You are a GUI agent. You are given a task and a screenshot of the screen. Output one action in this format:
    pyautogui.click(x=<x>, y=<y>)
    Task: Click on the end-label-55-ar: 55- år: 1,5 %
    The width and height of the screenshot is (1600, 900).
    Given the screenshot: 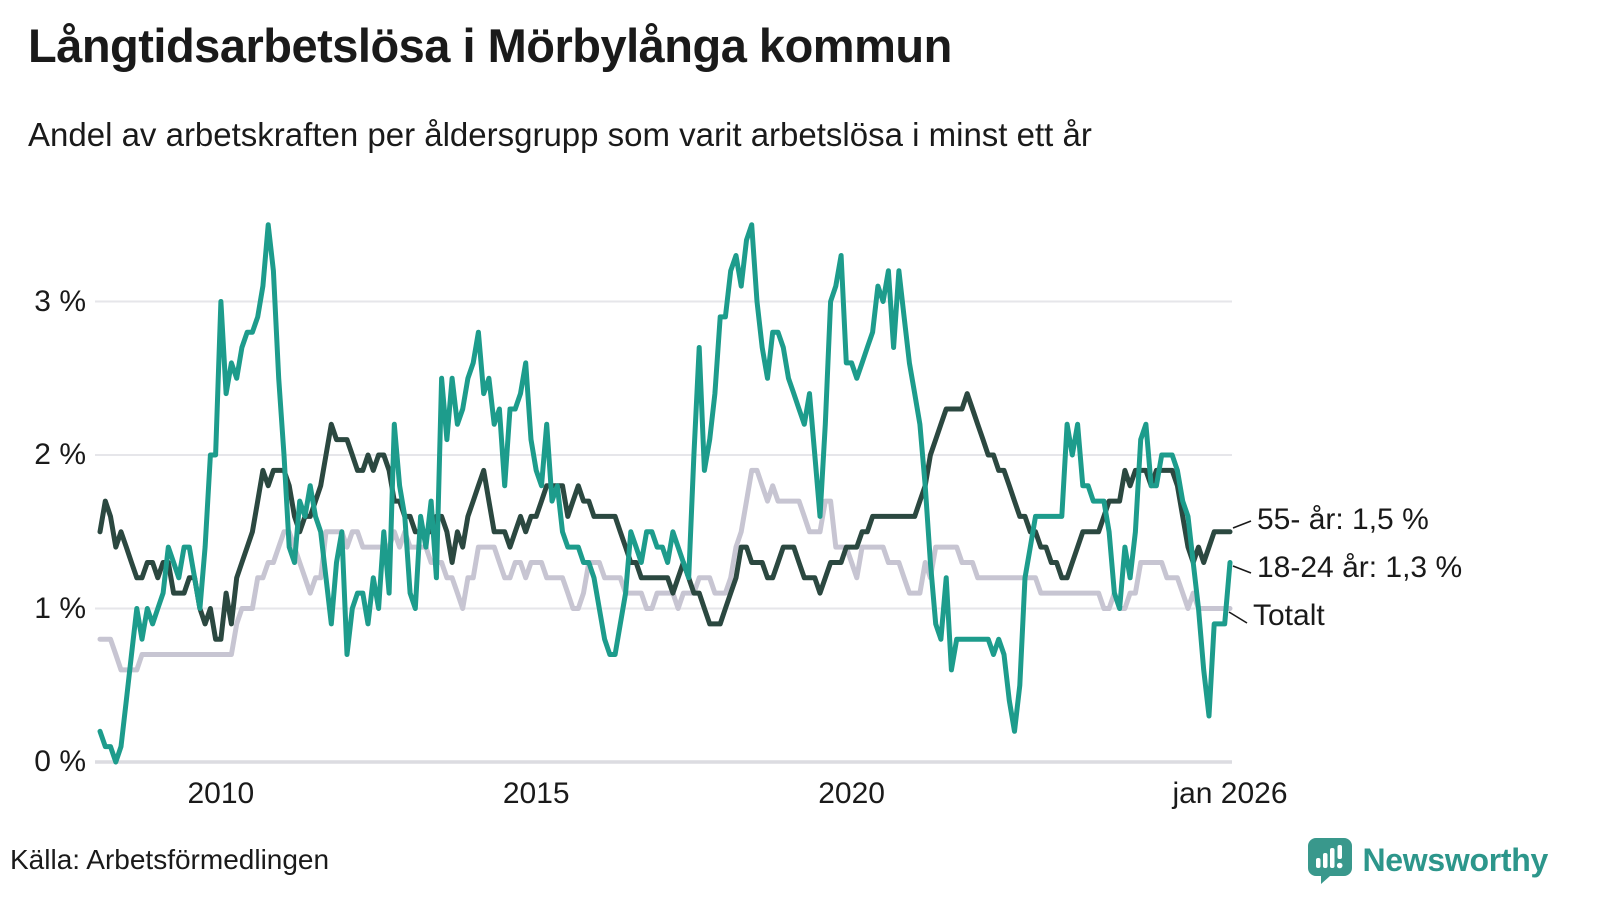 What is the action you would take?
    pyautogui.click(x=1343, y=519)
    